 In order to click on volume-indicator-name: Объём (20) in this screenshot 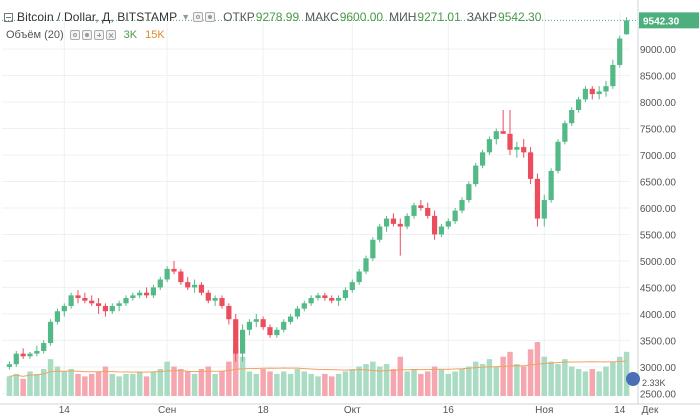, I will do `click(35, 35)`.